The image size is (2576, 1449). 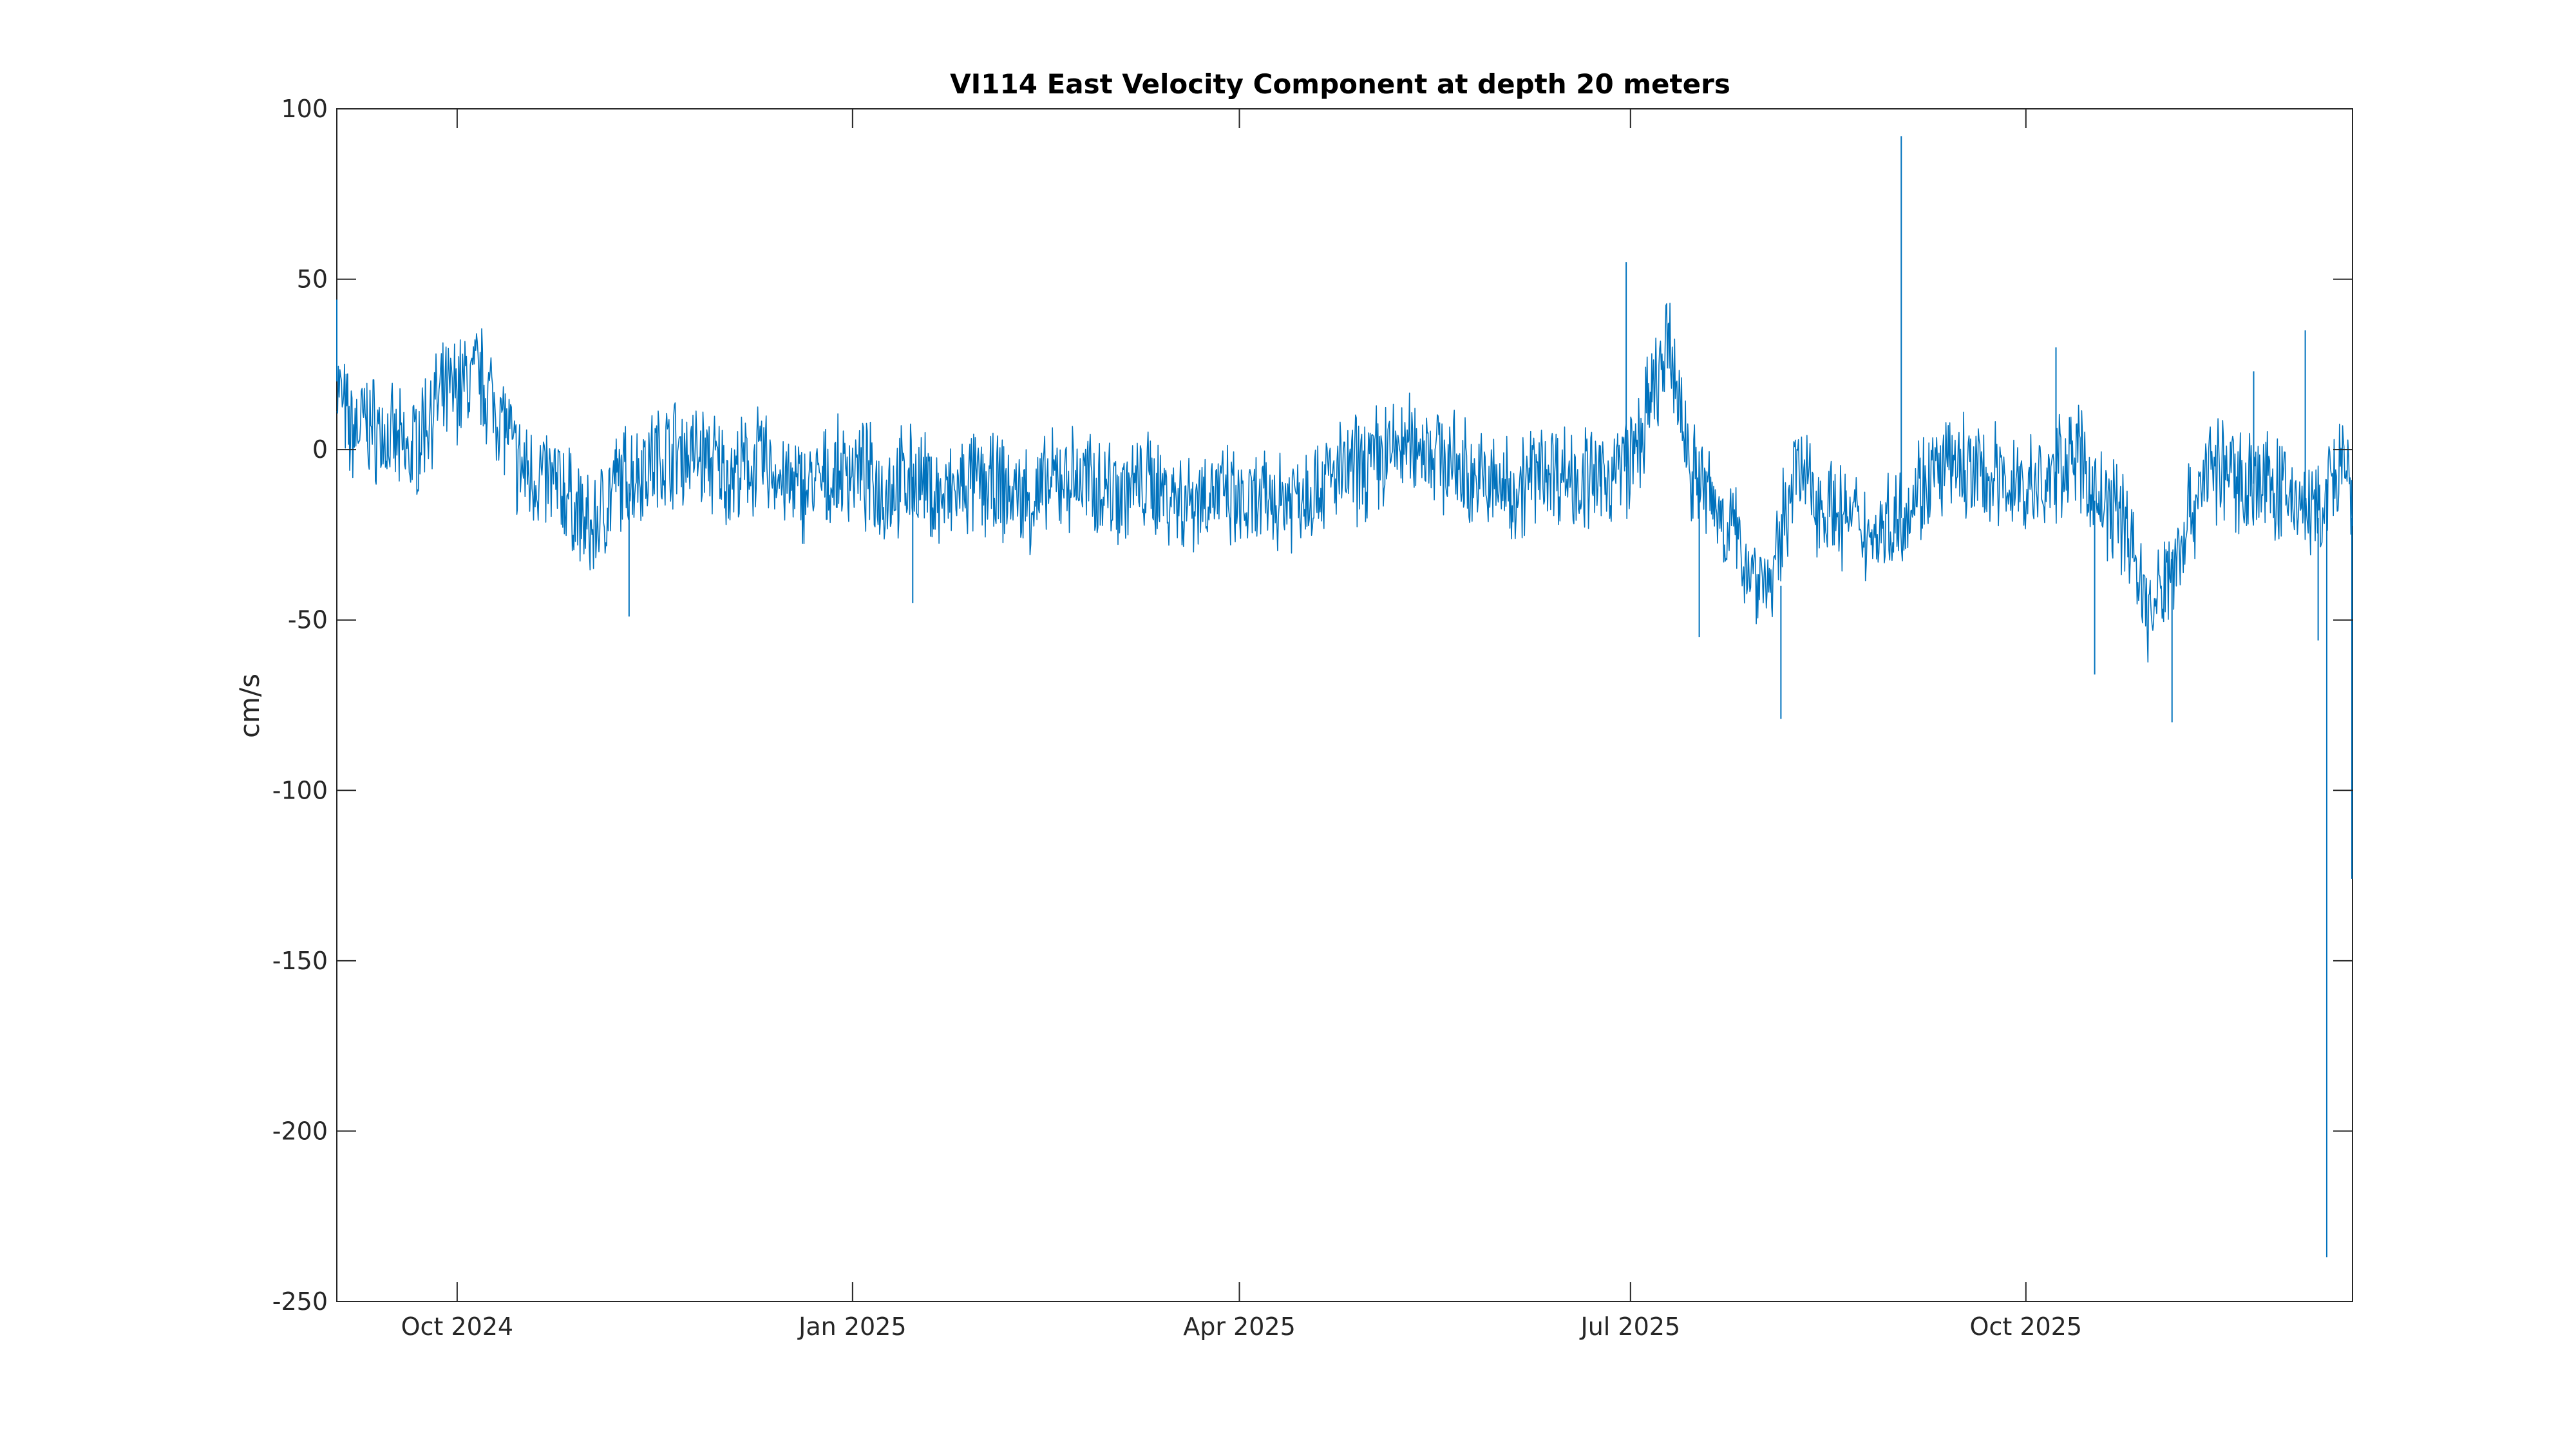 What do you see at coordinates (300, 961) in the screenshot?
I see `y-tick-label: -150` at bounding box center [300, 961].